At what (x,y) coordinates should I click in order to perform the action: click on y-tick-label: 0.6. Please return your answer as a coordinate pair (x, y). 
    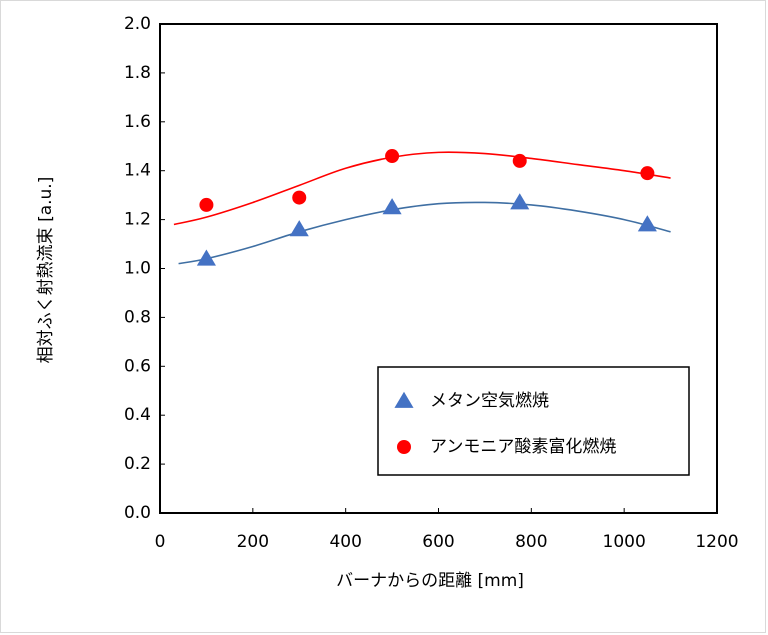
    Looking at the image, I should click on (137, 366).